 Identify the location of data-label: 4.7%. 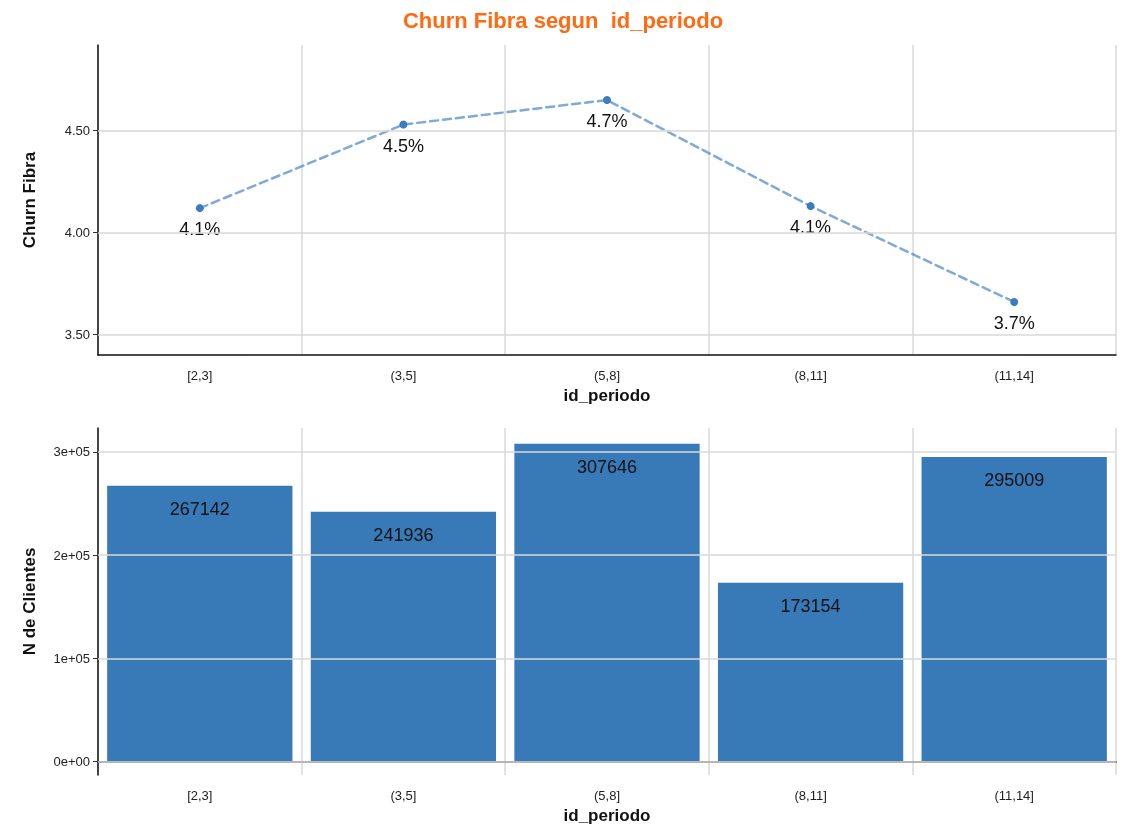
(607, 121).